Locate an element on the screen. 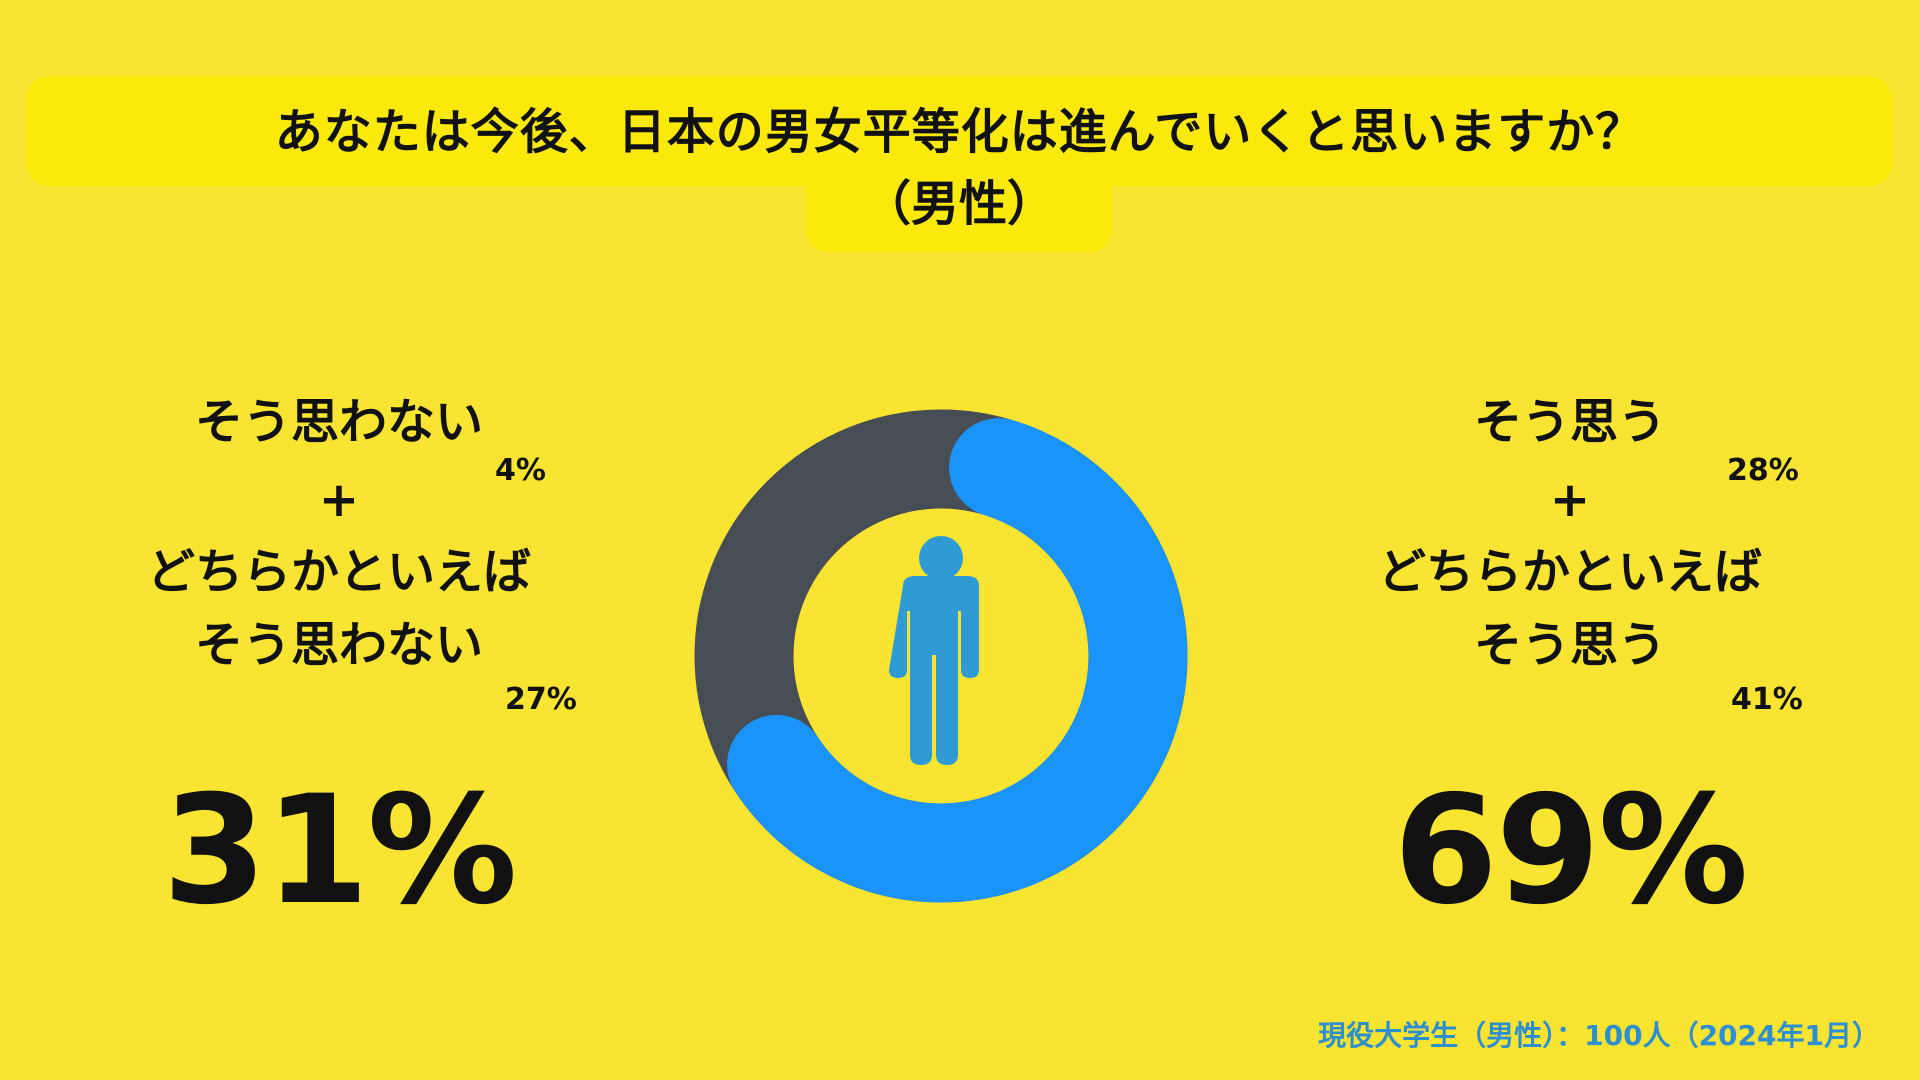 The height and width of the screenshot is (1080, 1920). page-subtitle: （男性） is located at coordinates (958, 204).